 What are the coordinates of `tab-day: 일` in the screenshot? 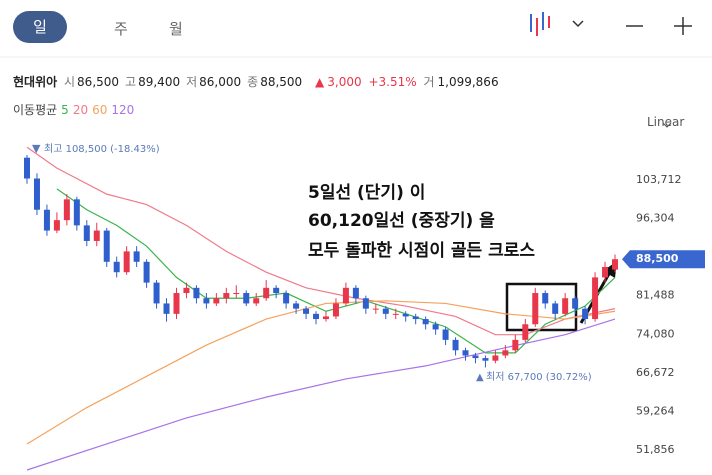 It's located at (40, 27).